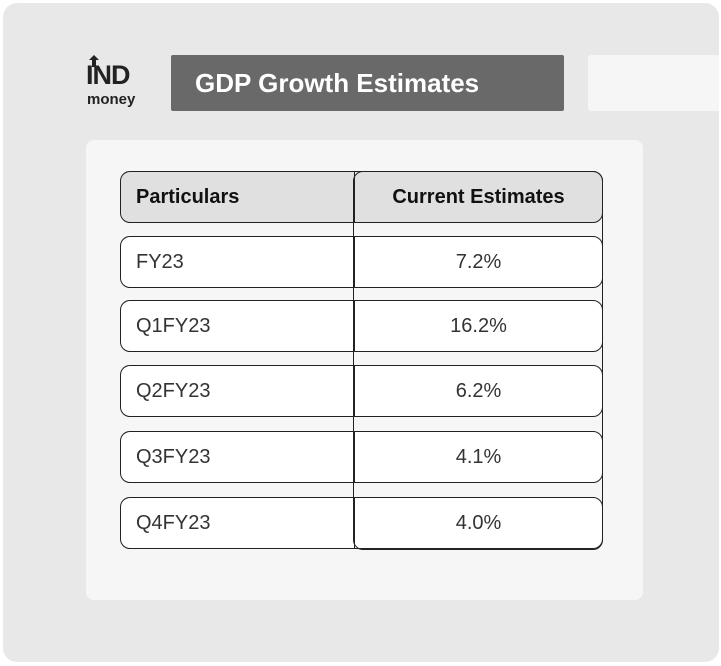 The height and width of the screenshot is (666, 721). What do you see at coordinates (238, 457) in the screenshot?
I see `cell-particular: Q3FY23` at bounding box center [238, 457].